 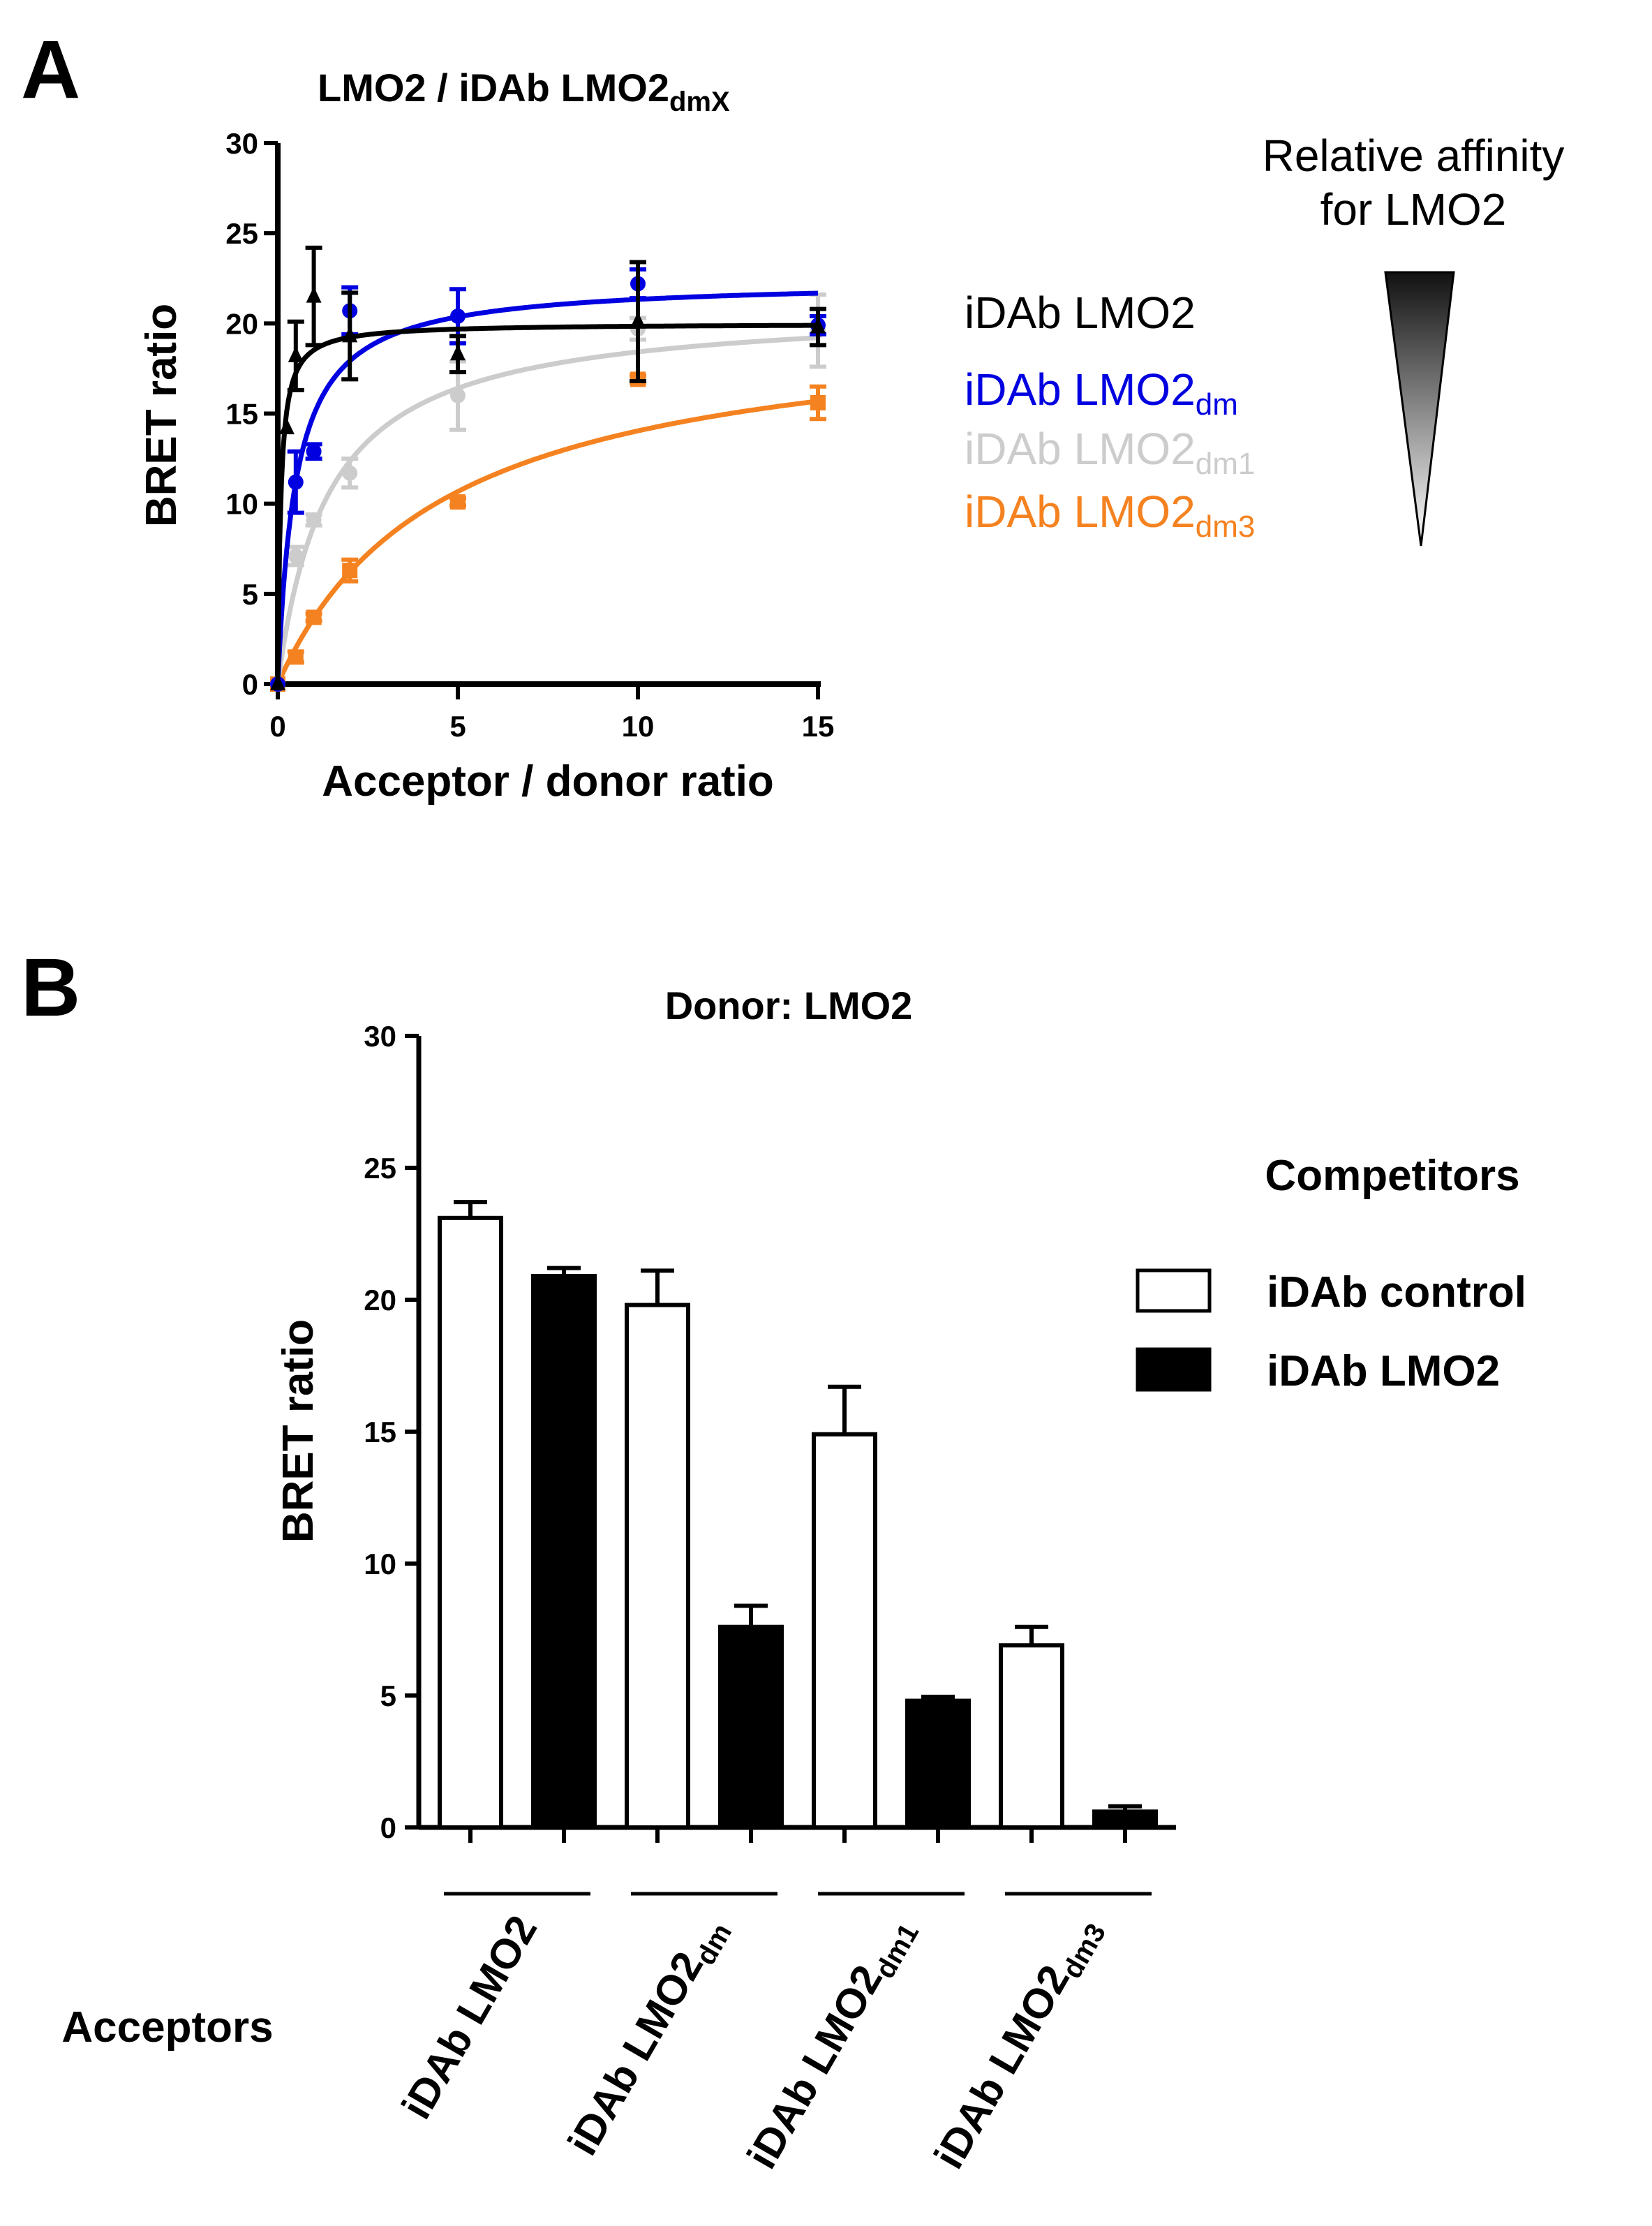 I want to click on series-idab-lmo2dm3, so click(x=548, y=531).